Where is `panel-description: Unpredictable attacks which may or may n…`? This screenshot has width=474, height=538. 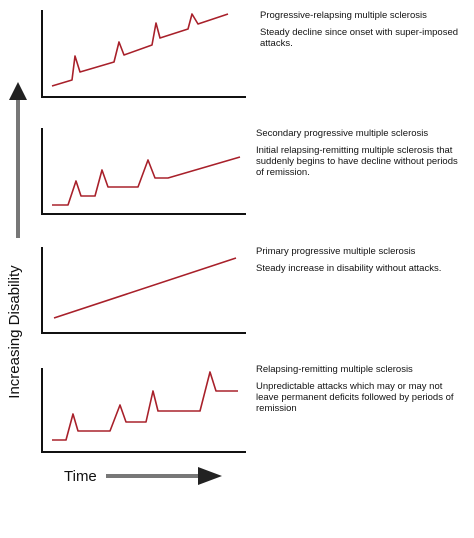 panel-description: Unpredictable attacks which may or may n… is located at coordinates (355, 397).